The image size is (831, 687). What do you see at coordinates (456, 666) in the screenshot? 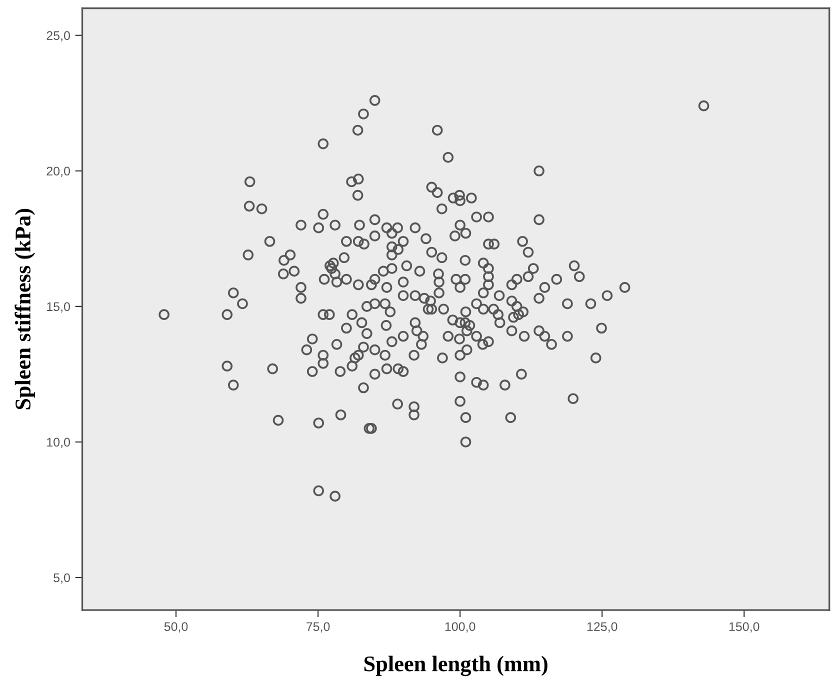
I see `x-axis-title: Spleen length (mm)` at bounding box center [456, 666].